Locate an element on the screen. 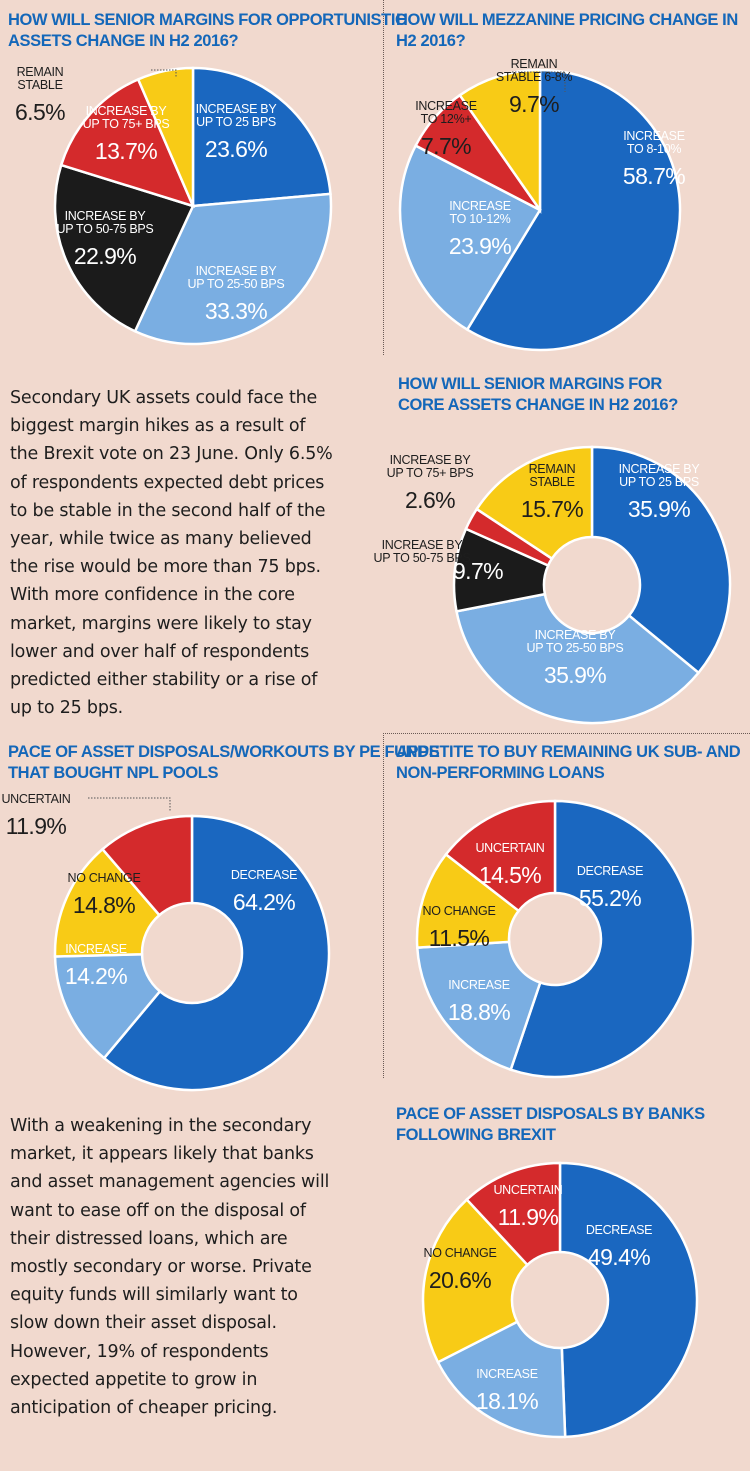 The image size is (750, 1471). slice-value-label: 14.2% is located at coordinates (96, 976).